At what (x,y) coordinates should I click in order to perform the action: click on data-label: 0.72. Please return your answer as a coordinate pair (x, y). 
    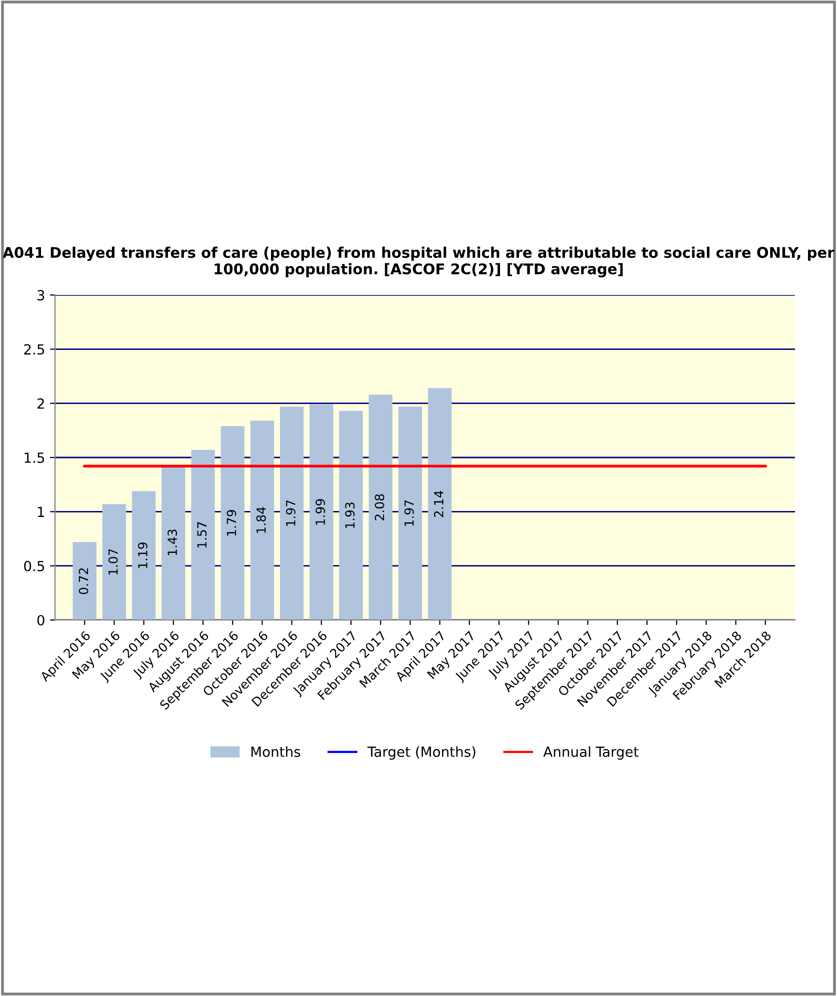
    Looking at the image, I should click on (83, 581).